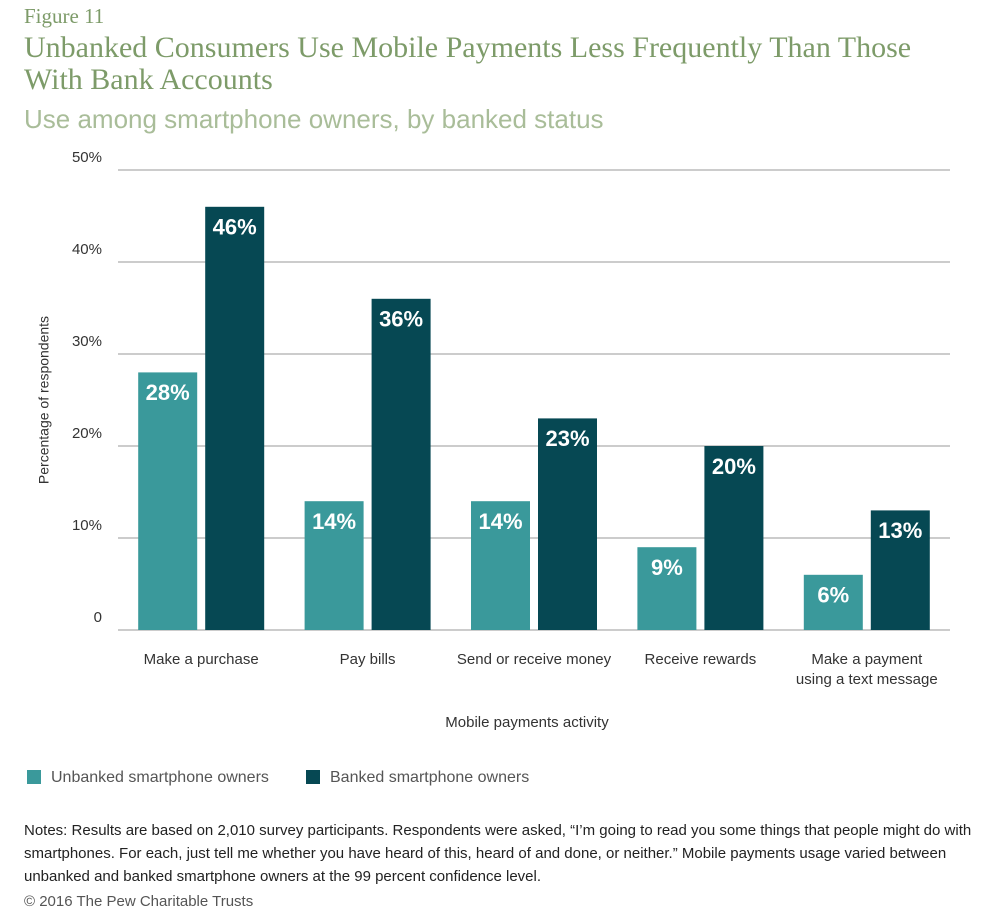 The width and height of the screenshot is (990, 921). Describe the element at coordinates (139, 901) in the screenshot. I see `copyright: © 2016 The Pew Charitable Trusts` at that location.